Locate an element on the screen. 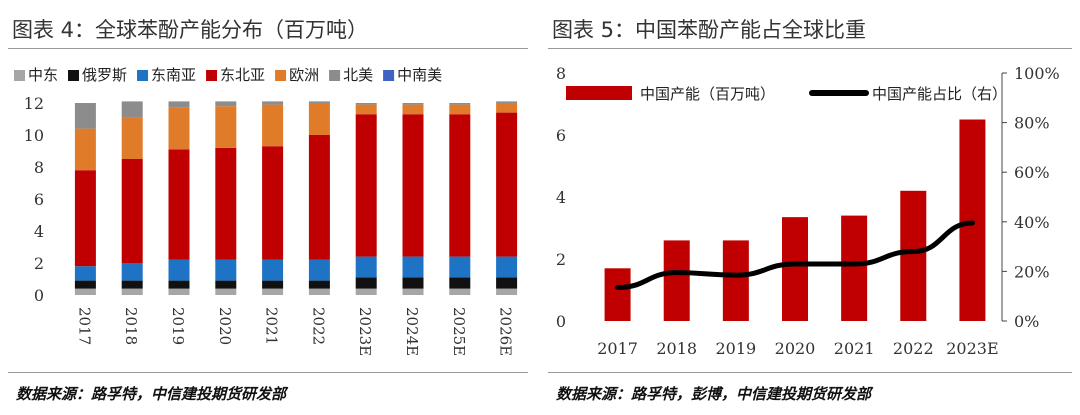  legend-swatch-bar is located at coordinates (599, 93).